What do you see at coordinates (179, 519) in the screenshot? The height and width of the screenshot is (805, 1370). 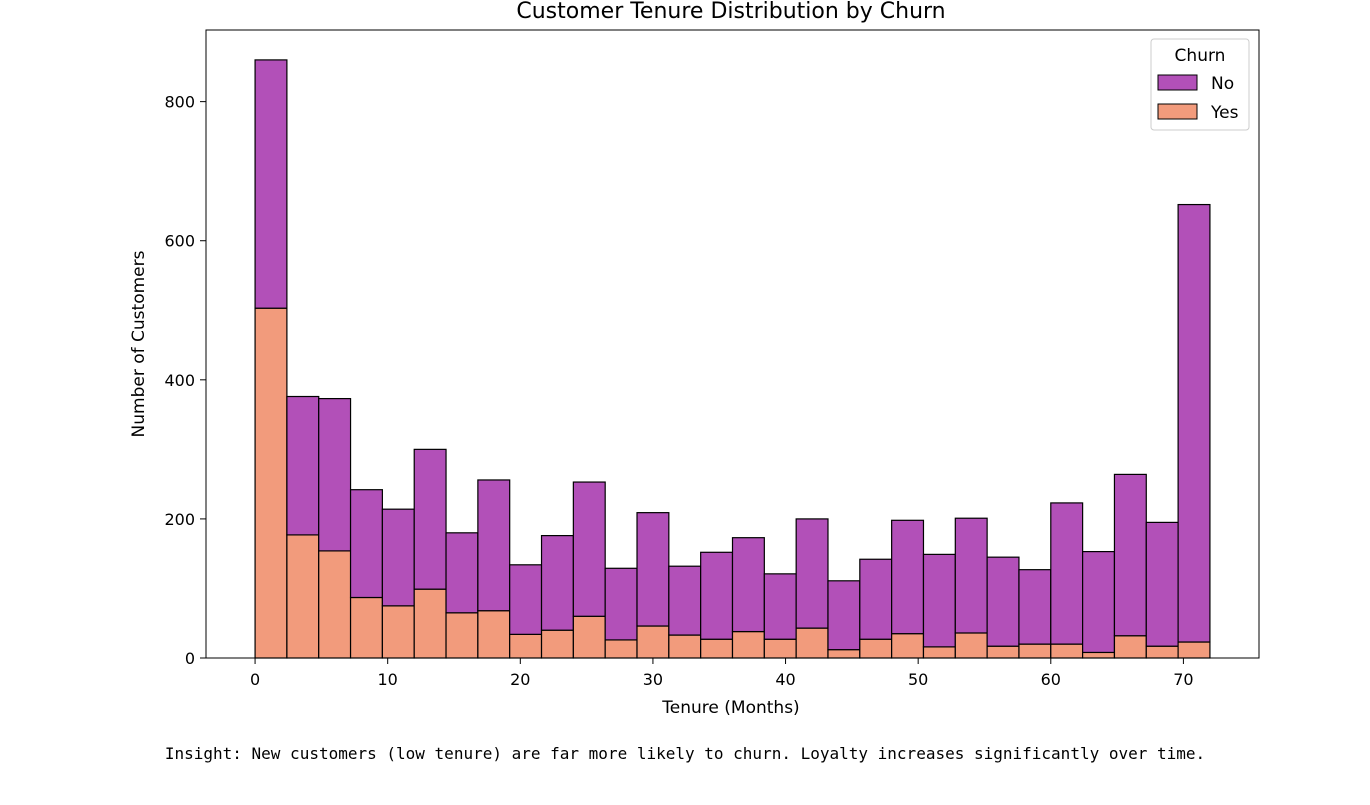 I see `y-tick-label: 200` at bounding box center [179, 519].